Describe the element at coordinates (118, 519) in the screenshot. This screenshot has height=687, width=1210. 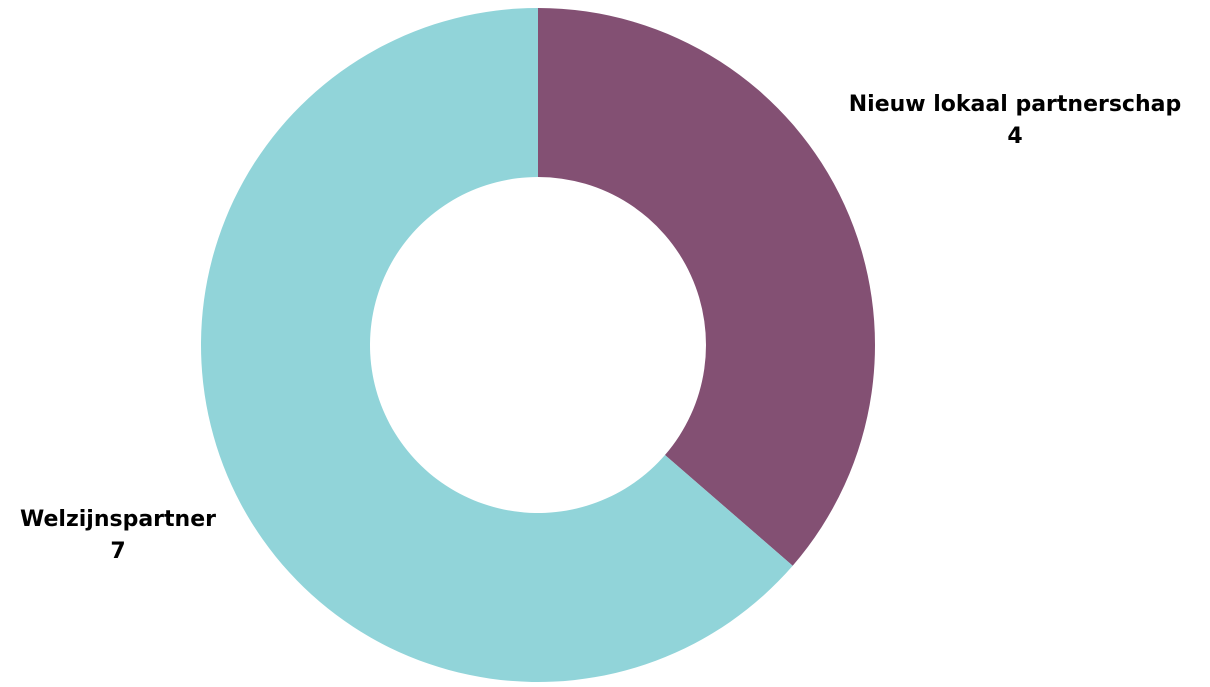
I see `slice-label-name: Welzijnspartner` at that location.